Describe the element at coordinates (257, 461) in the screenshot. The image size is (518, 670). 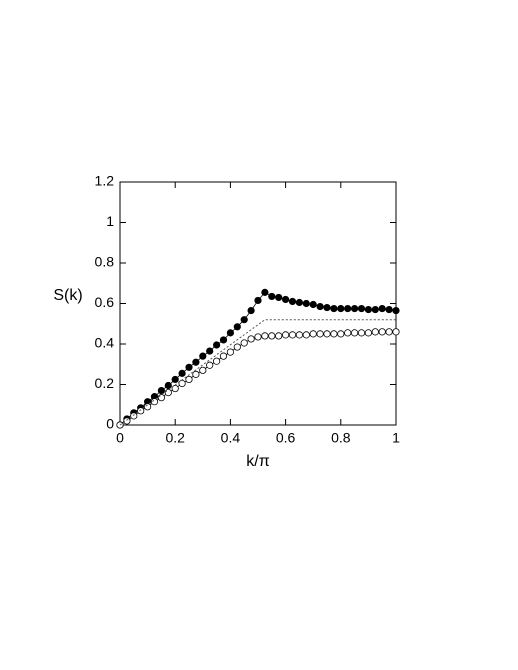
I see `x-axis-label: k/π` at that location.